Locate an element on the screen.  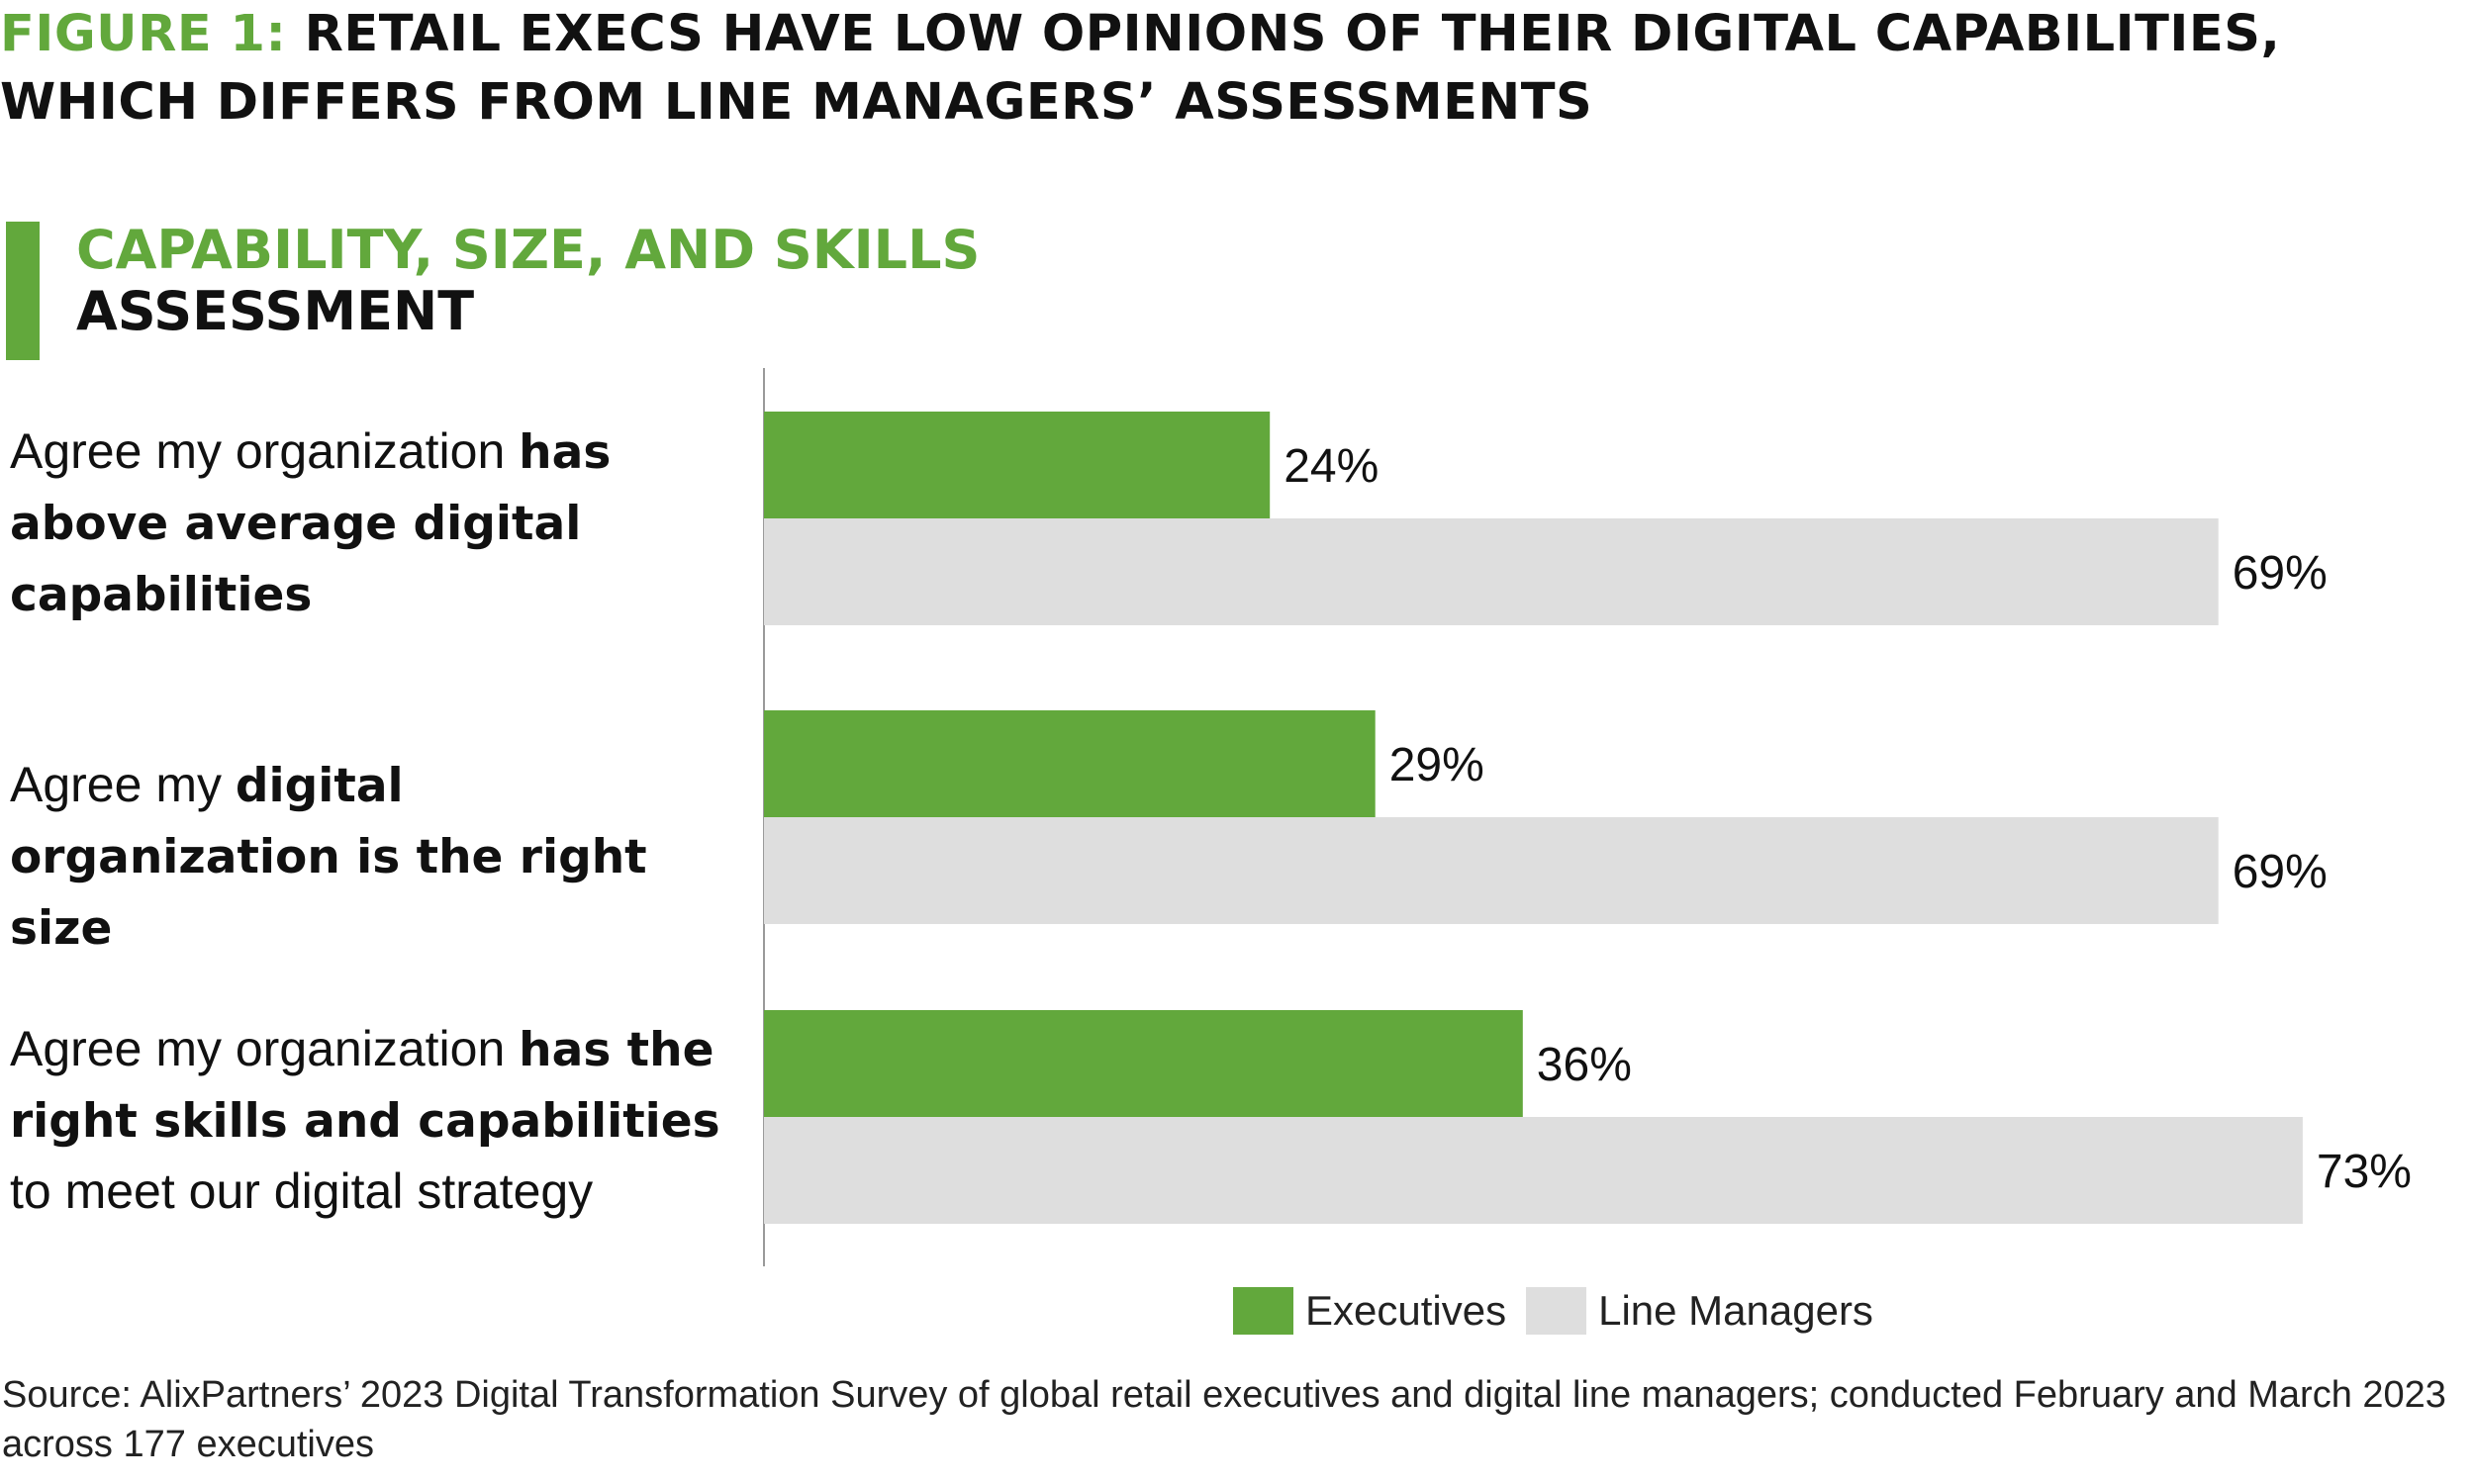
value-label-line-managers-2: 73% is located at coordinates (2365, 1172).